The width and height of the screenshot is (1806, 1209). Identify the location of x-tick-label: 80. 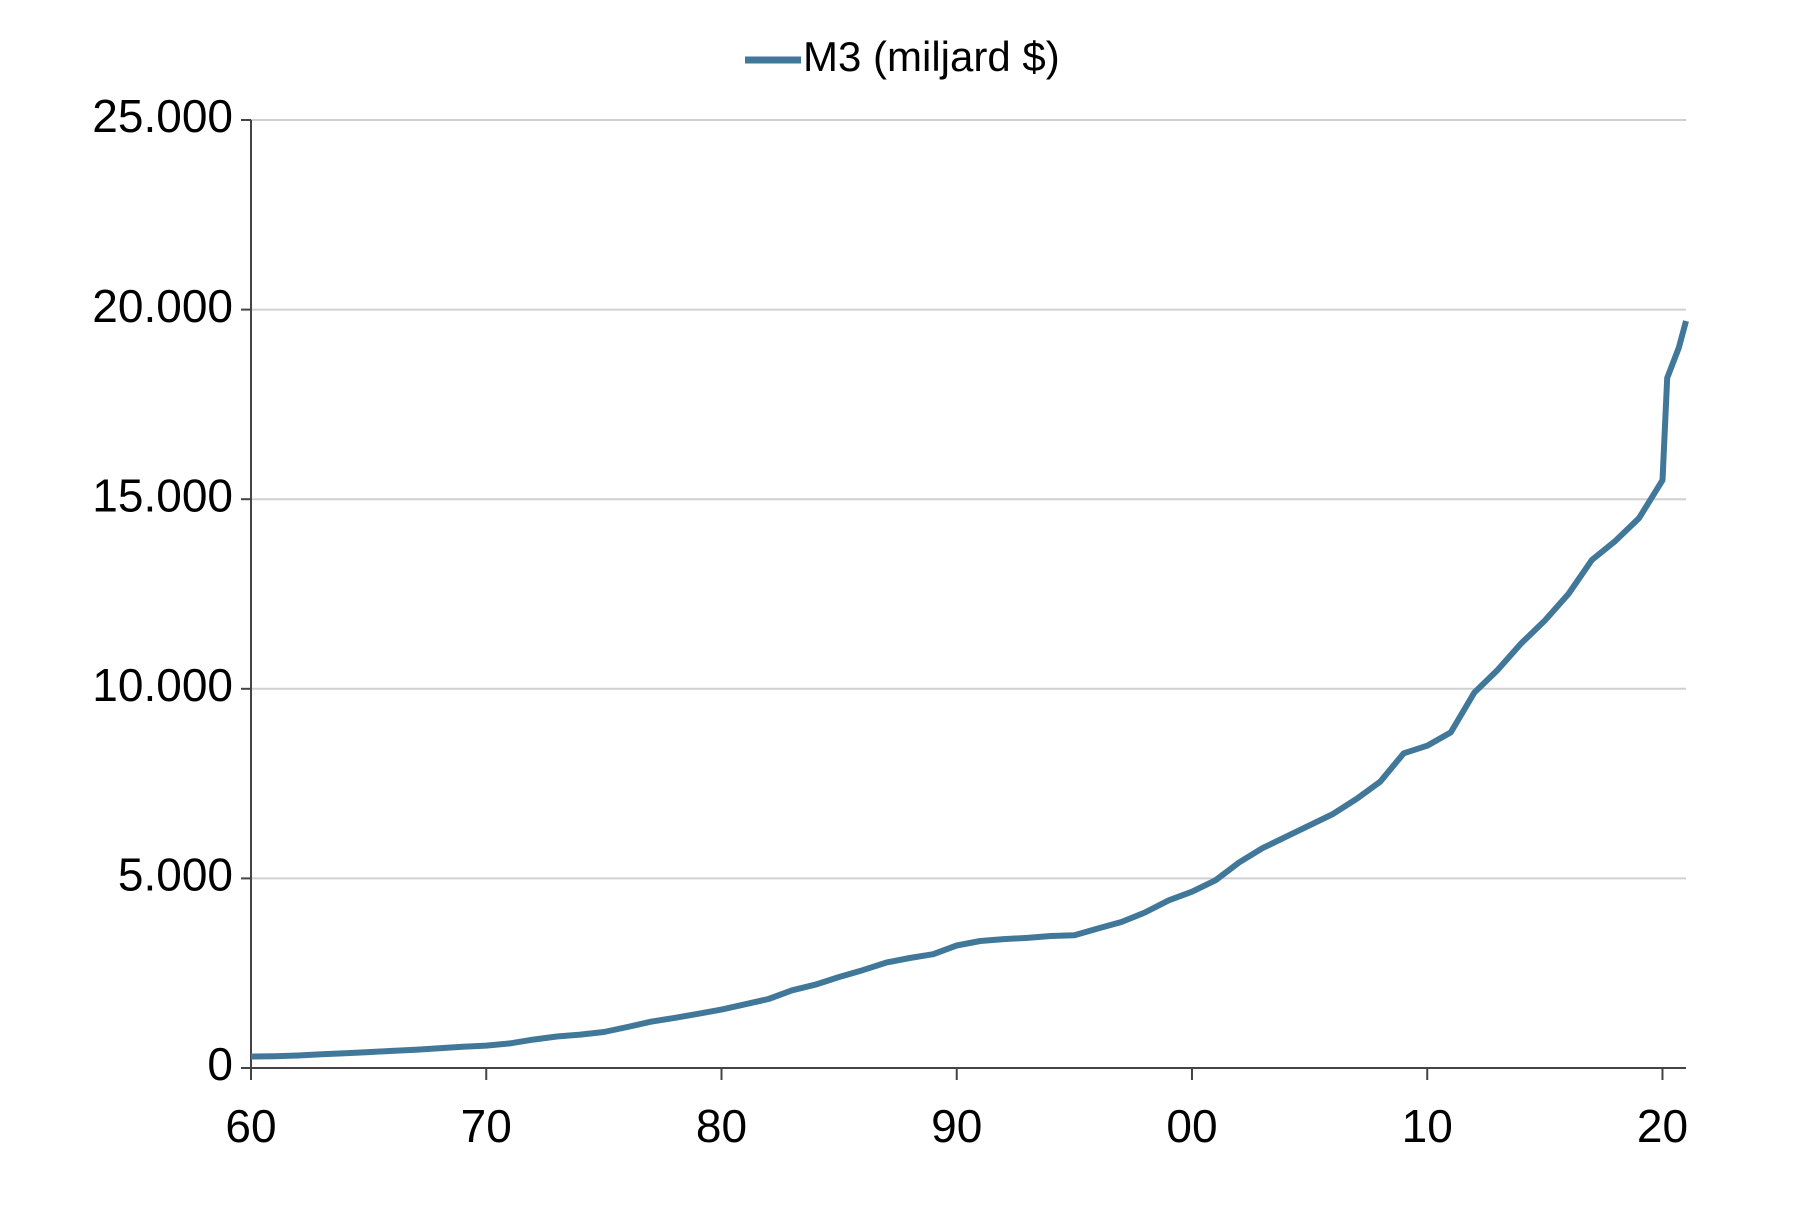
(721, 1126).